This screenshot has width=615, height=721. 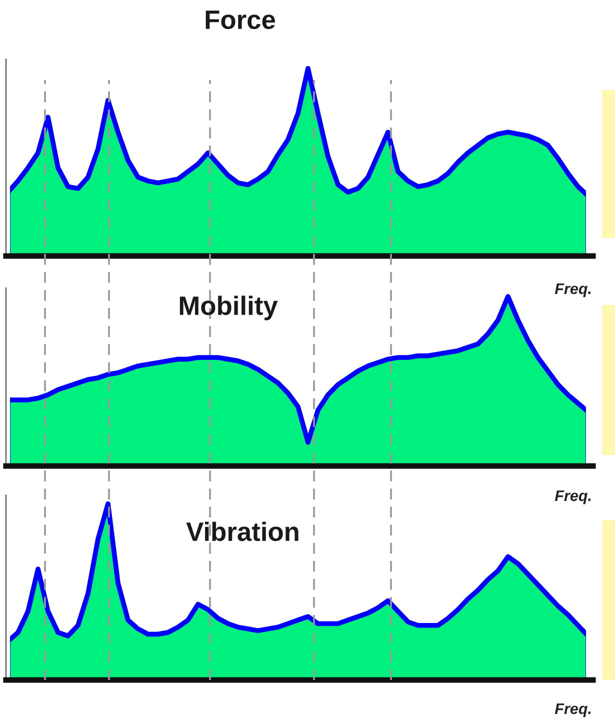 What do you see at coordinates (242, 532) in the screenshot?
I see `text: Vibration` at bounding box center [242, 532].